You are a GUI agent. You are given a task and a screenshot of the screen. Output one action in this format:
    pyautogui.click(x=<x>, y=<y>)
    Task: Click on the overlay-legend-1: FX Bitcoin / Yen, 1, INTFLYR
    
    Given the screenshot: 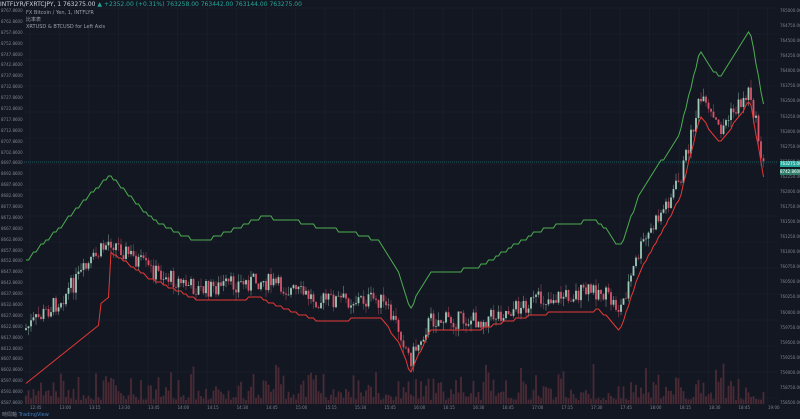 What is the action you would take?
    pyautogui.click(x=60, y=13)
    